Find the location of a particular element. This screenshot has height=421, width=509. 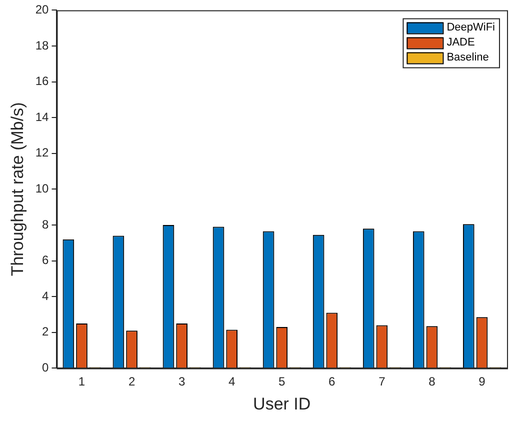

x-tick-label: 1 is located at coordinates (82, 381).